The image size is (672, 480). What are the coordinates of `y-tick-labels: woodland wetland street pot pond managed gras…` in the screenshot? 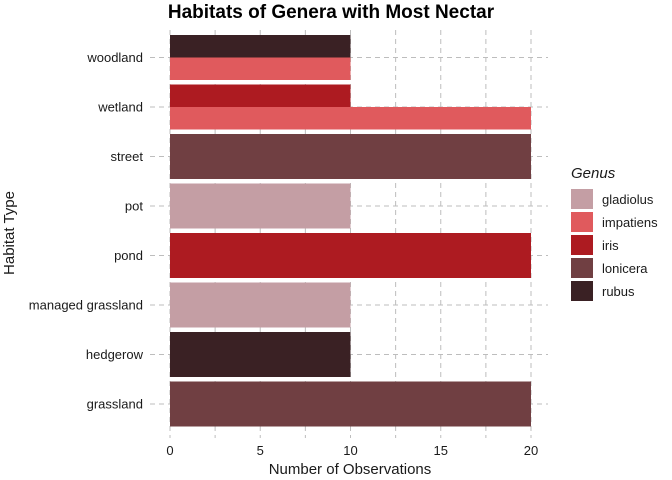 It's located at (86, 231).